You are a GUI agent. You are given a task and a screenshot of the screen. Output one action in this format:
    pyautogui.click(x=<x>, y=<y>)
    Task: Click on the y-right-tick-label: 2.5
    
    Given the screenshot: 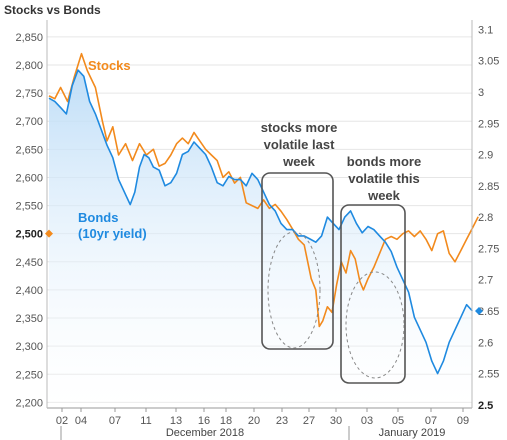 What is the action you would take?
    pyautogui.click(x=485, y=406)
    